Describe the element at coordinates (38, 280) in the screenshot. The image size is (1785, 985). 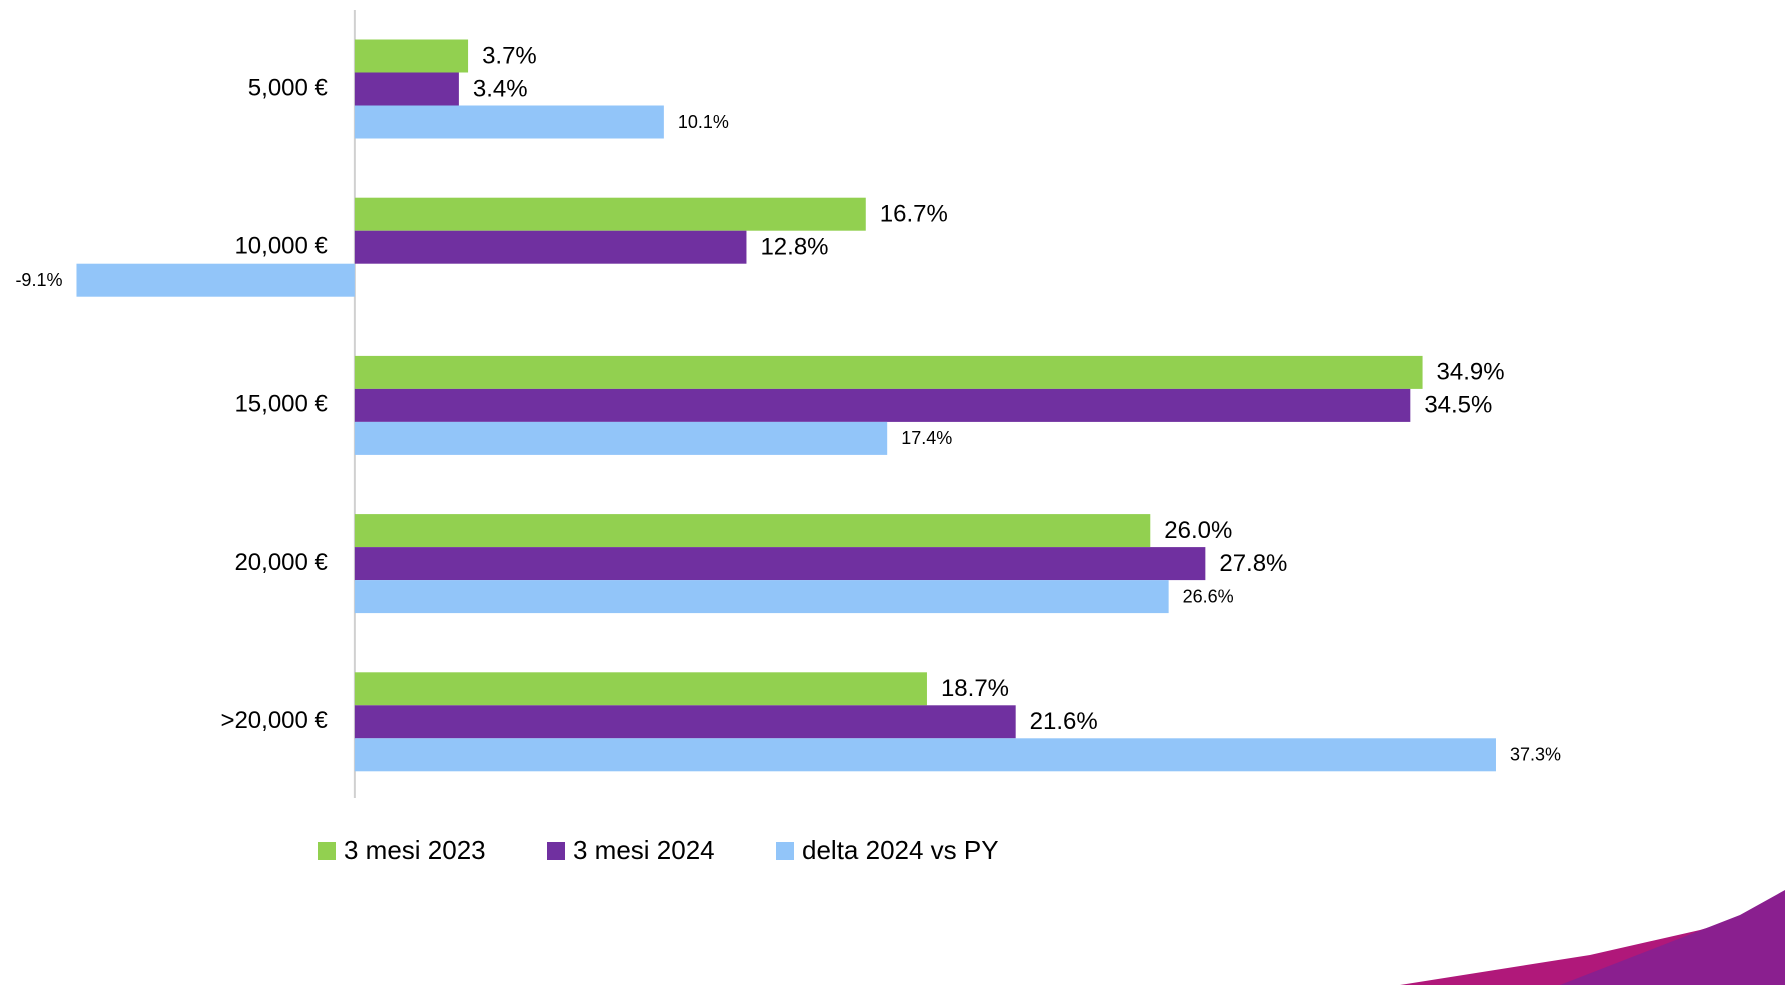
I see `data-label: -9.1%` at that location.